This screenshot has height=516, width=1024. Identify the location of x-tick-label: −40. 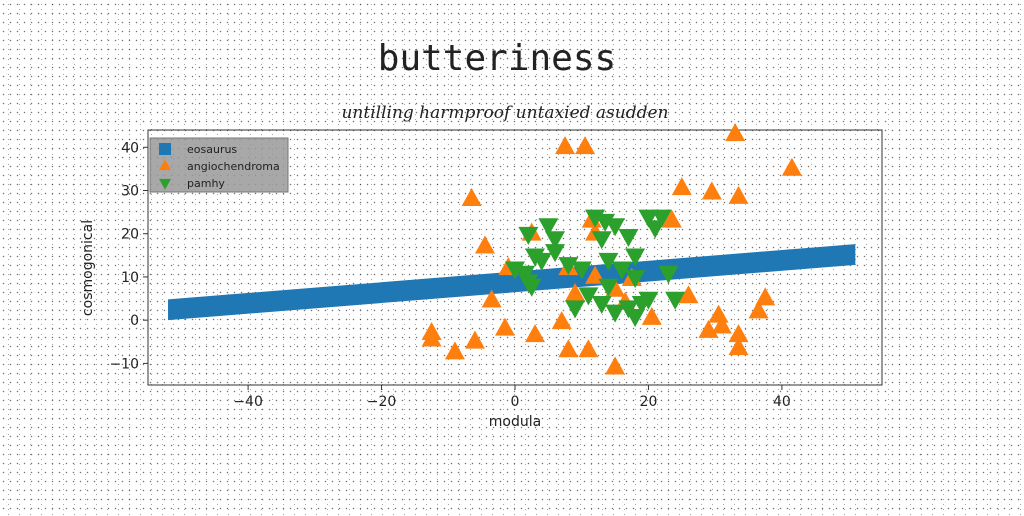
(248, 402).